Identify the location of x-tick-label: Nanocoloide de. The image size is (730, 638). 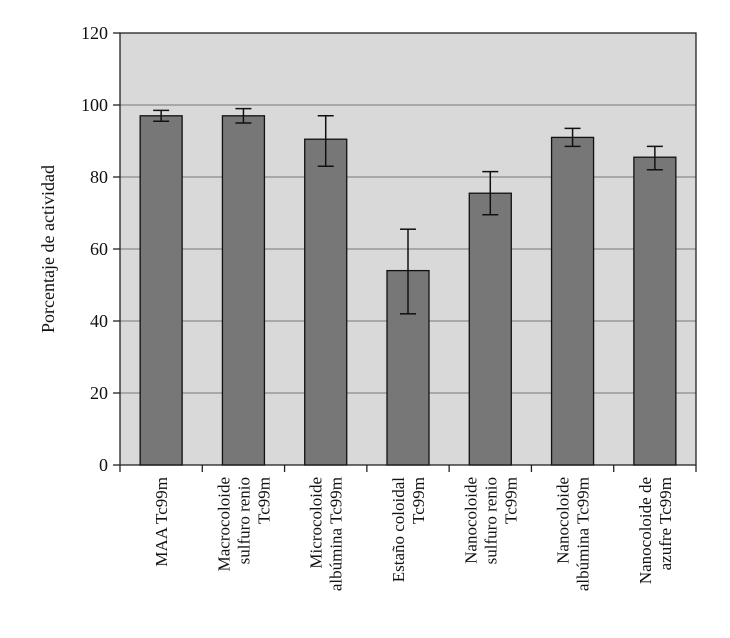
(645, 530).